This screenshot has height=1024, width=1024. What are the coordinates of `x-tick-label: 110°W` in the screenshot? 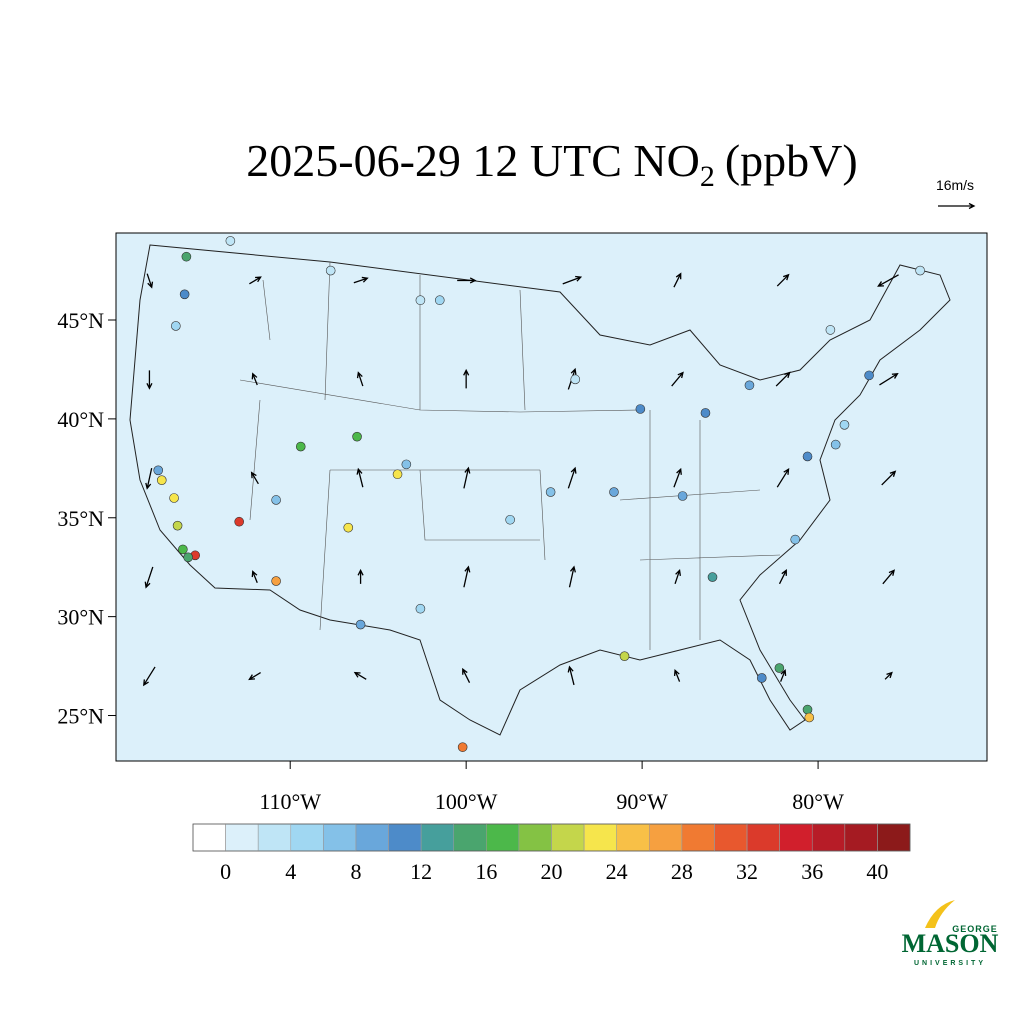 It's located at (290, 801).